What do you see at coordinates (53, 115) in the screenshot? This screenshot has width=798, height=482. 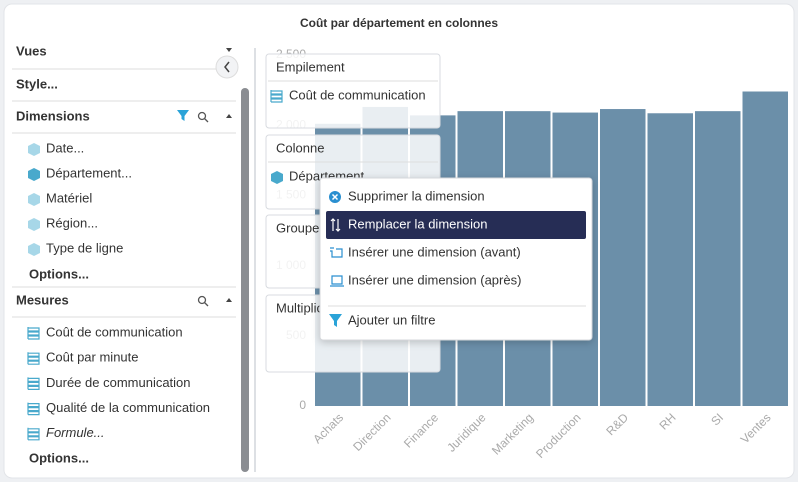 I see `section: Dimensions` at bounding box center [53, 115].